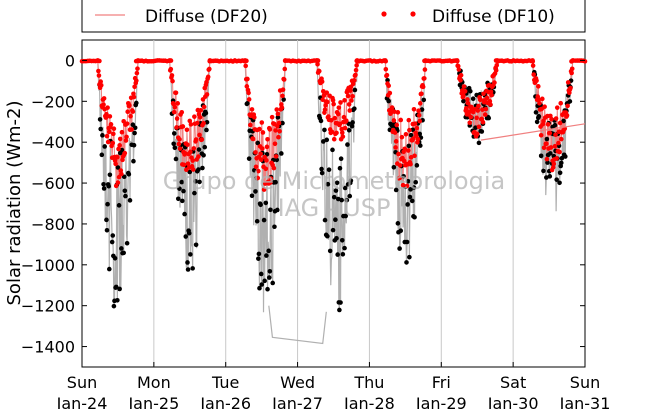  Describe the element at coordinates (48, 347) in the screenshot. I see `y-tick-label: −1400` at that location.